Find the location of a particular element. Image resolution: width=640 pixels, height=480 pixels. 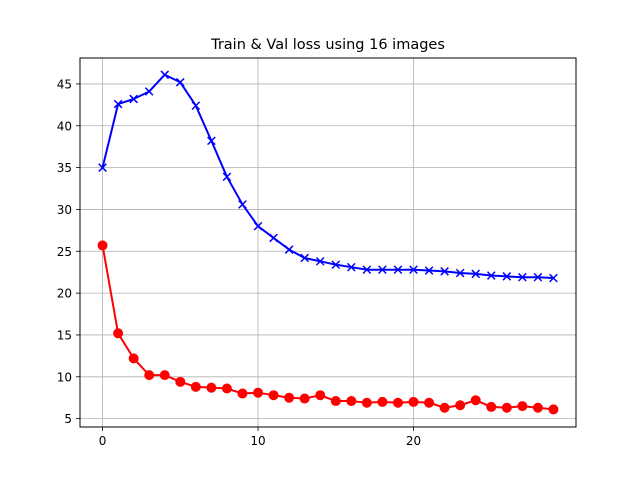

y-tick-label: 35 is located at coordinates (64, 168).